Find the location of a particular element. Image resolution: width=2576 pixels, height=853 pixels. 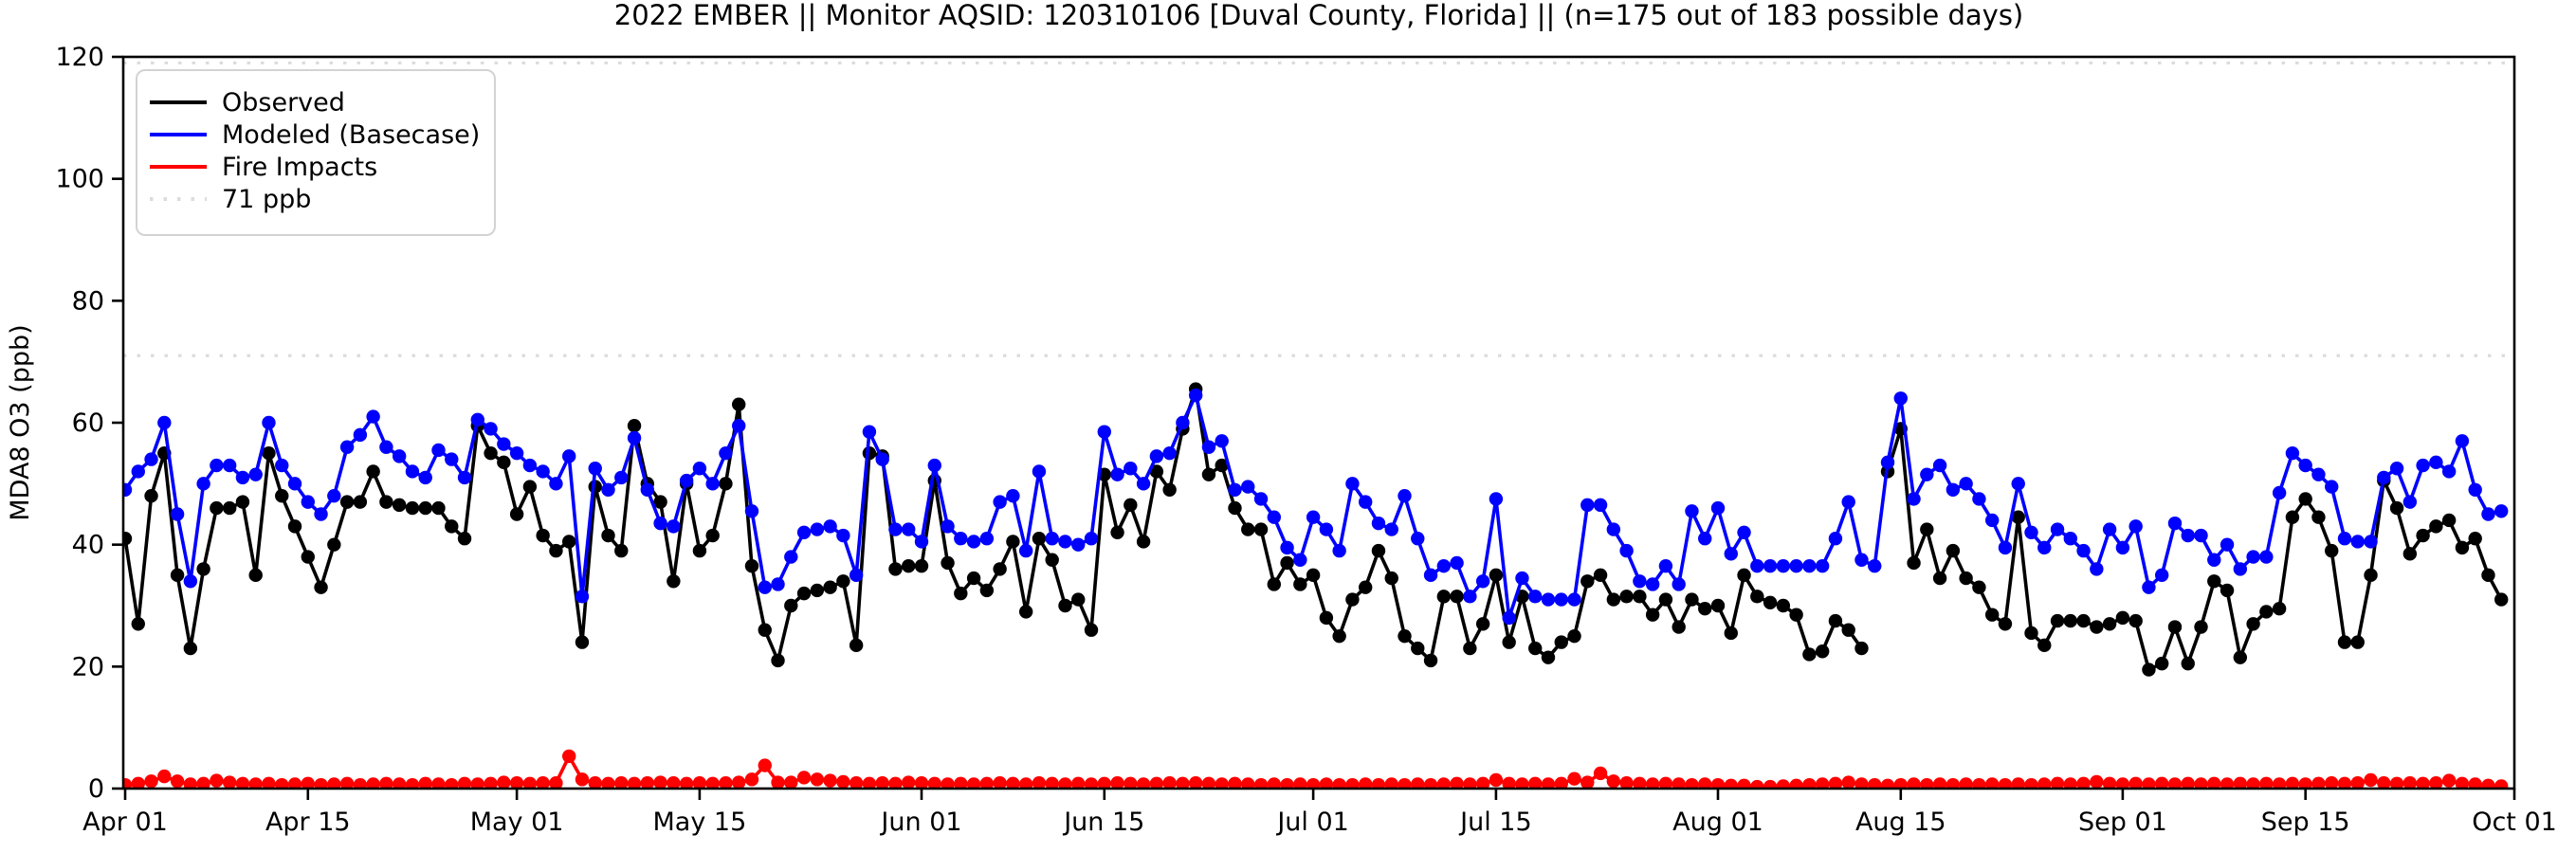

x-tick-label: Sep 15 is located at coordinates (2305, 822).